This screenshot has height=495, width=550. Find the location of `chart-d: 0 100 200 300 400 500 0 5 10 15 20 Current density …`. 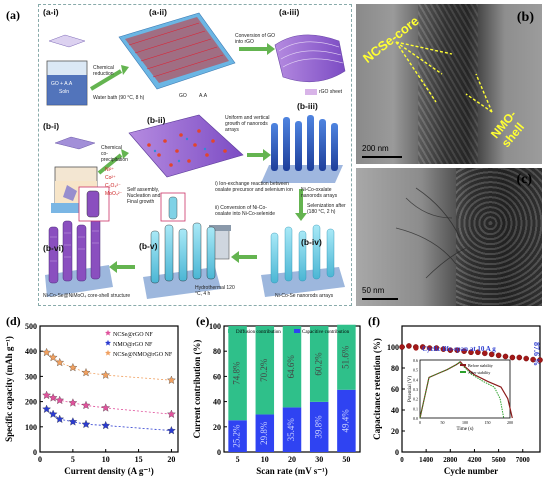

chart-d: 0 100 200 300 400 500 0 5 10 15 20 Current density … is located at coordinates (91, 399).